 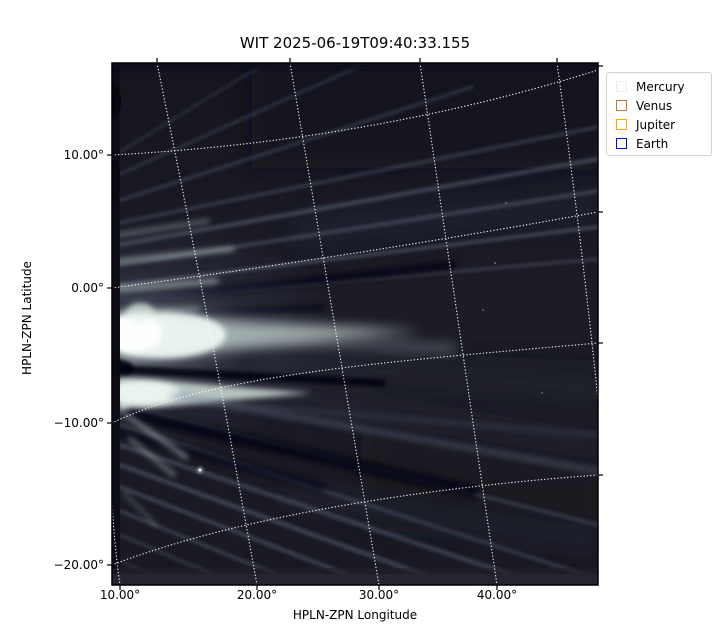 I want to click on y-tick-label-0: 0.00°, so click(x=87, y=288).